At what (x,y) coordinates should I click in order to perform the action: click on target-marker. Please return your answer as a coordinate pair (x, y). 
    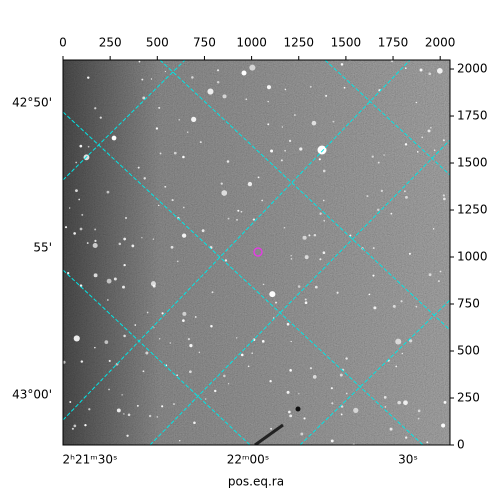
    Looking at the image, I should click on (258, 252).